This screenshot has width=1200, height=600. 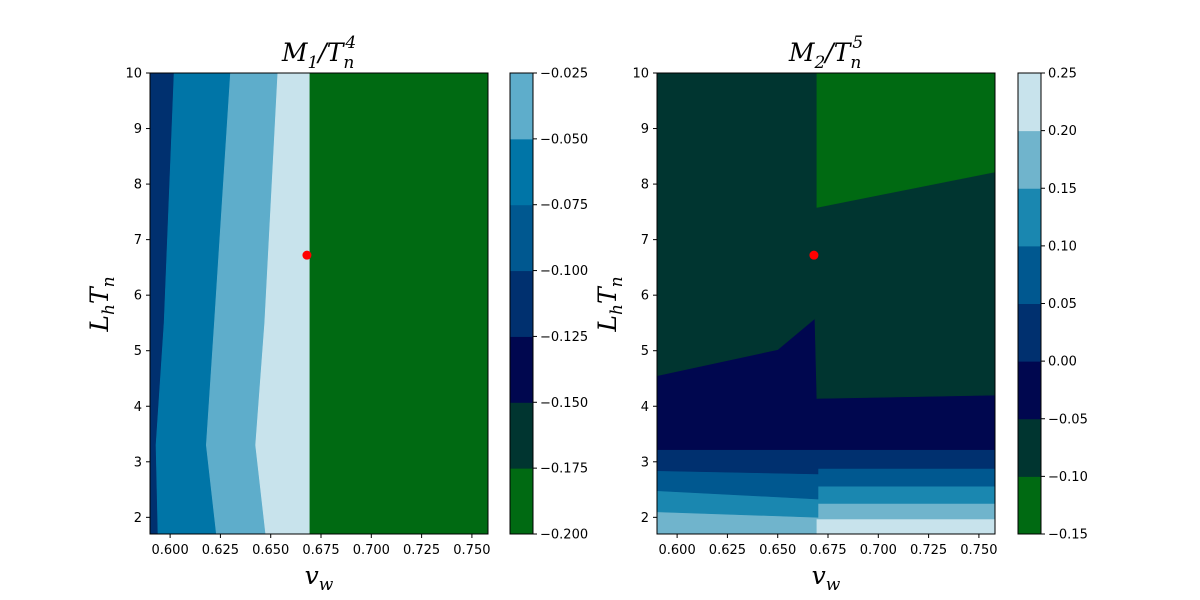 I want to click on colorbar-frame, so click(x=521, y=303).